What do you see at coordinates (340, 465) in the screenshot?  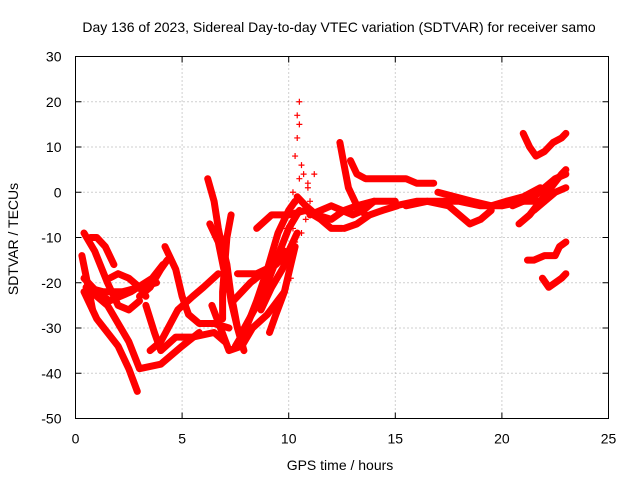 I see `x-axis-label: GPS time / hours` at bounding box center [340, 465].